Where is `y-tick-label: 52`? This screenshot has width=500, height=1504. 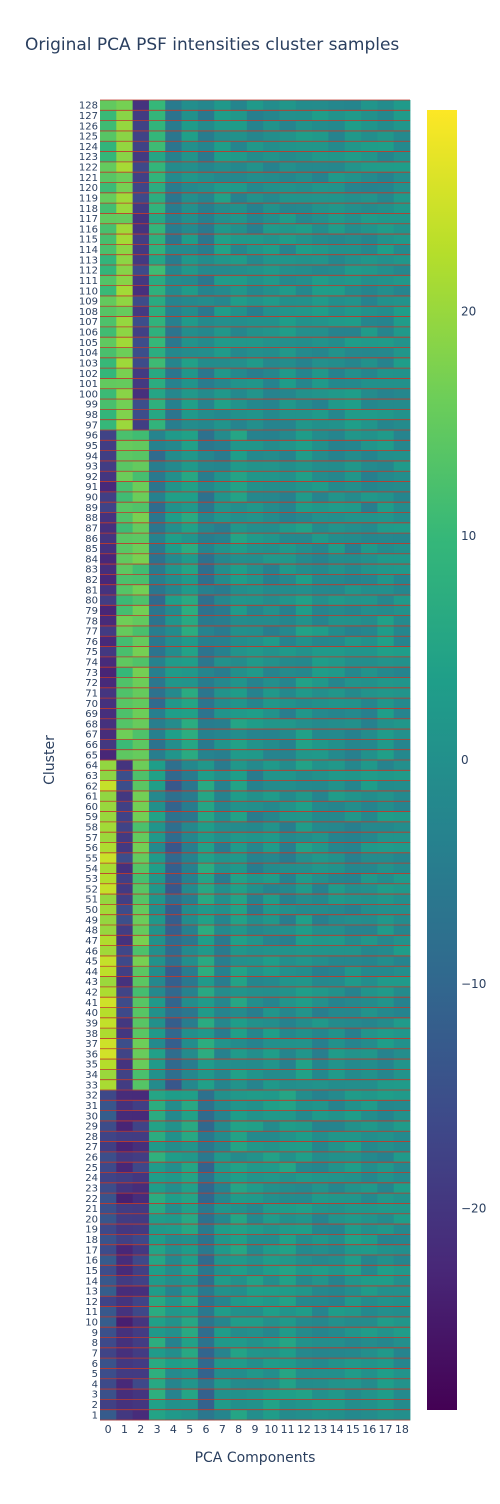 y-tick-label: 52 is located at coordinates (91, 889).